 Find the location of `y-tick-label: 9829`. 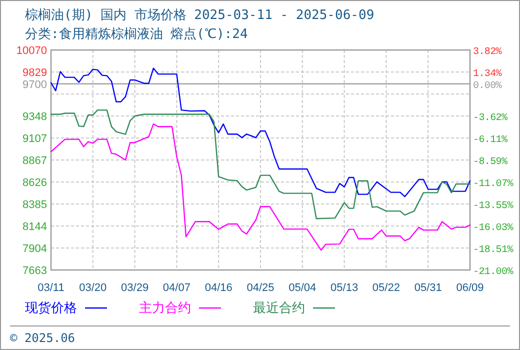

y-tick-label: 9829 is located at coordinates (34, 73).